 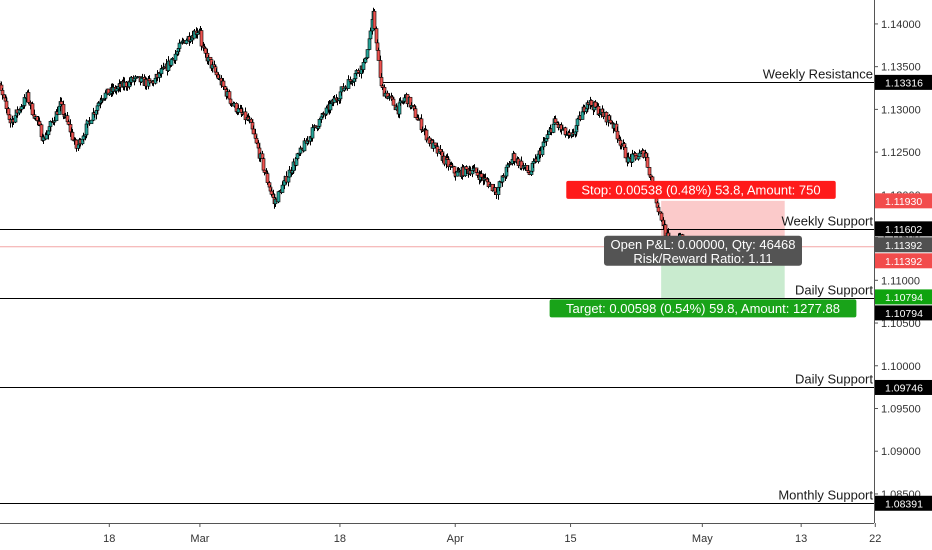 What do you see at coordinates (437, 536) in the screenshot?
I see `time-axis-bg` at bounding box center [437, 536].